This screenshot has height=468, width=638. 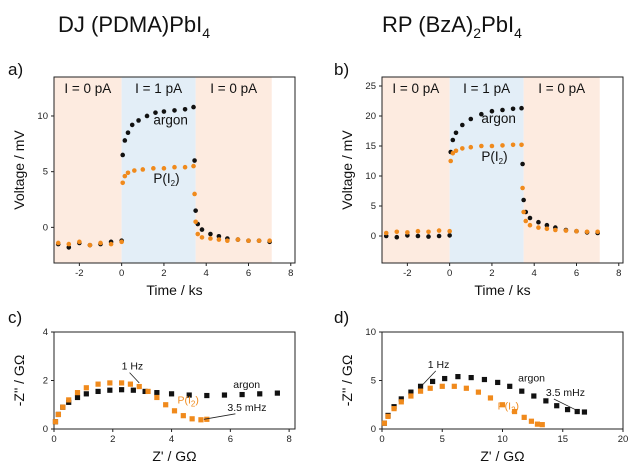 I want to click on panel-letter: c), so click(x=15, y=317).